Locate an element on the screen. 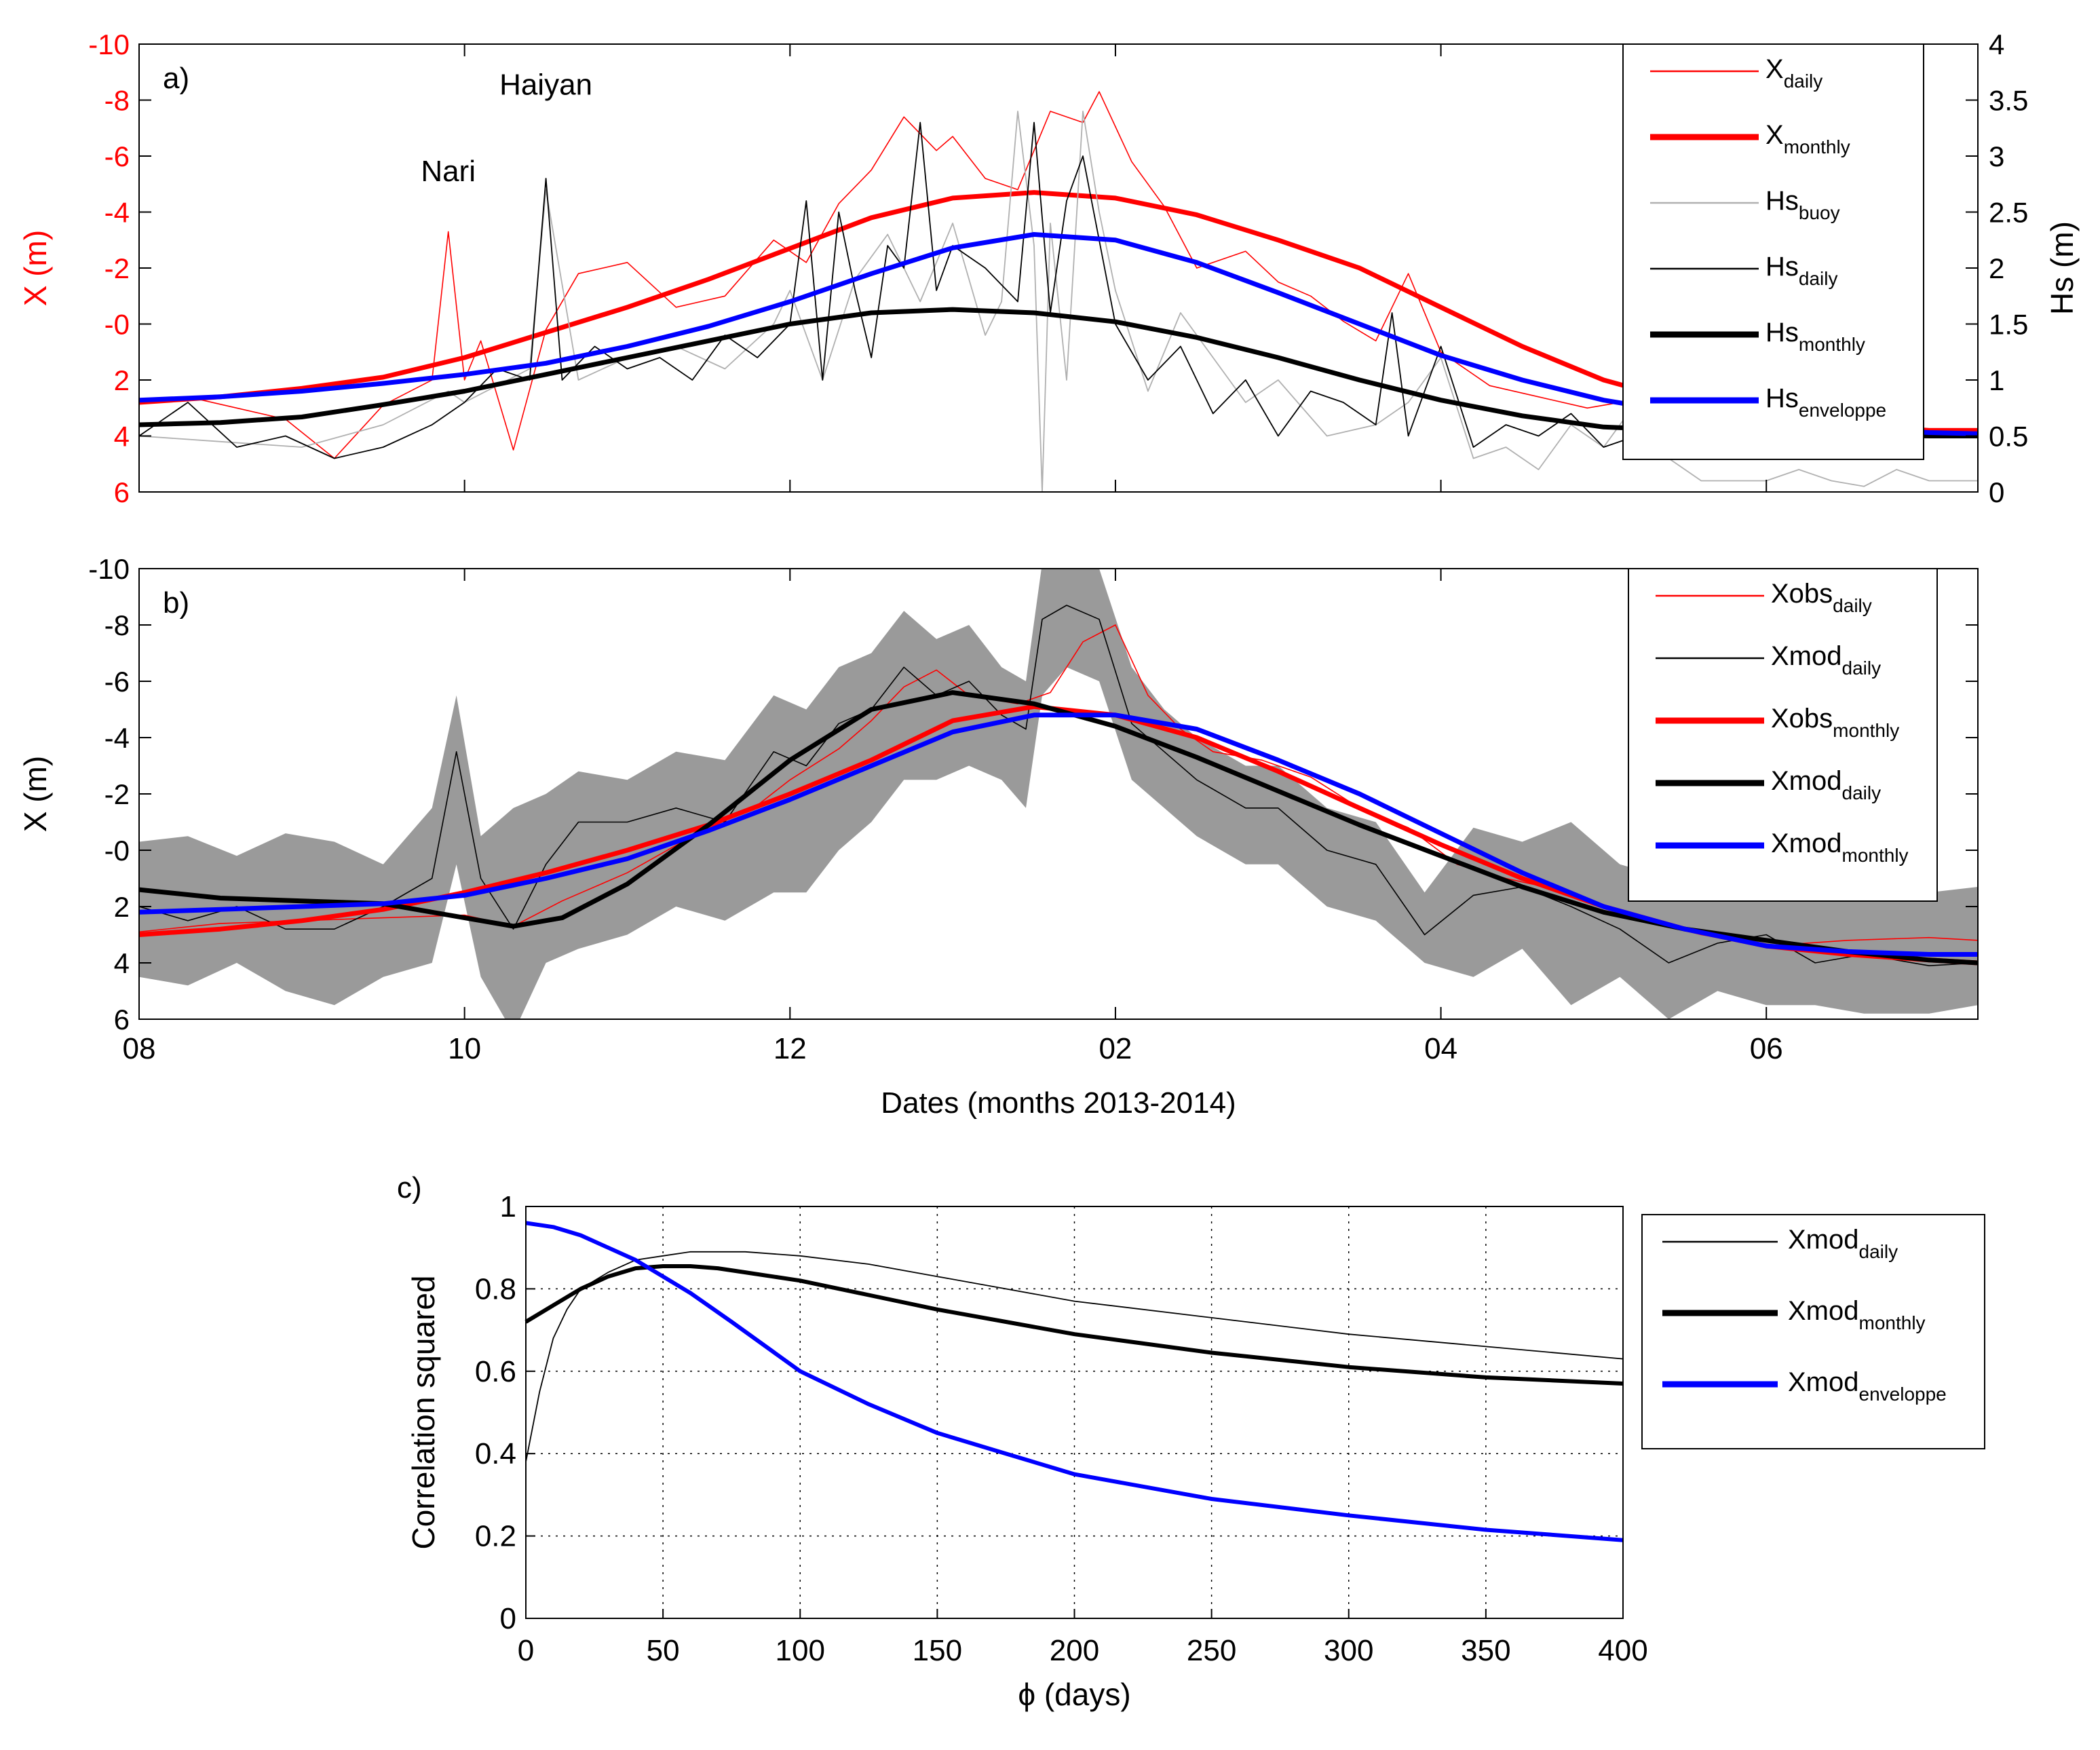 The height and width of the screenshot is (1750, 2100). x-tick-label: 08 is located at coordinates (139, 1048).